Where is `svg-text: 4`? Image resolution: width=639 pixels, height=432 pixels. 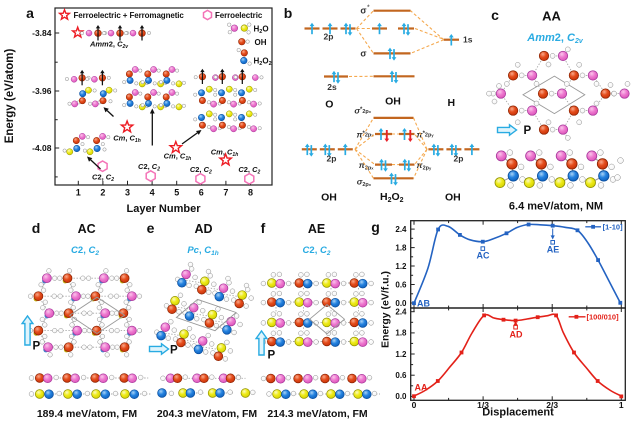
svg-text: 4 is located at coordinates (152, 193).